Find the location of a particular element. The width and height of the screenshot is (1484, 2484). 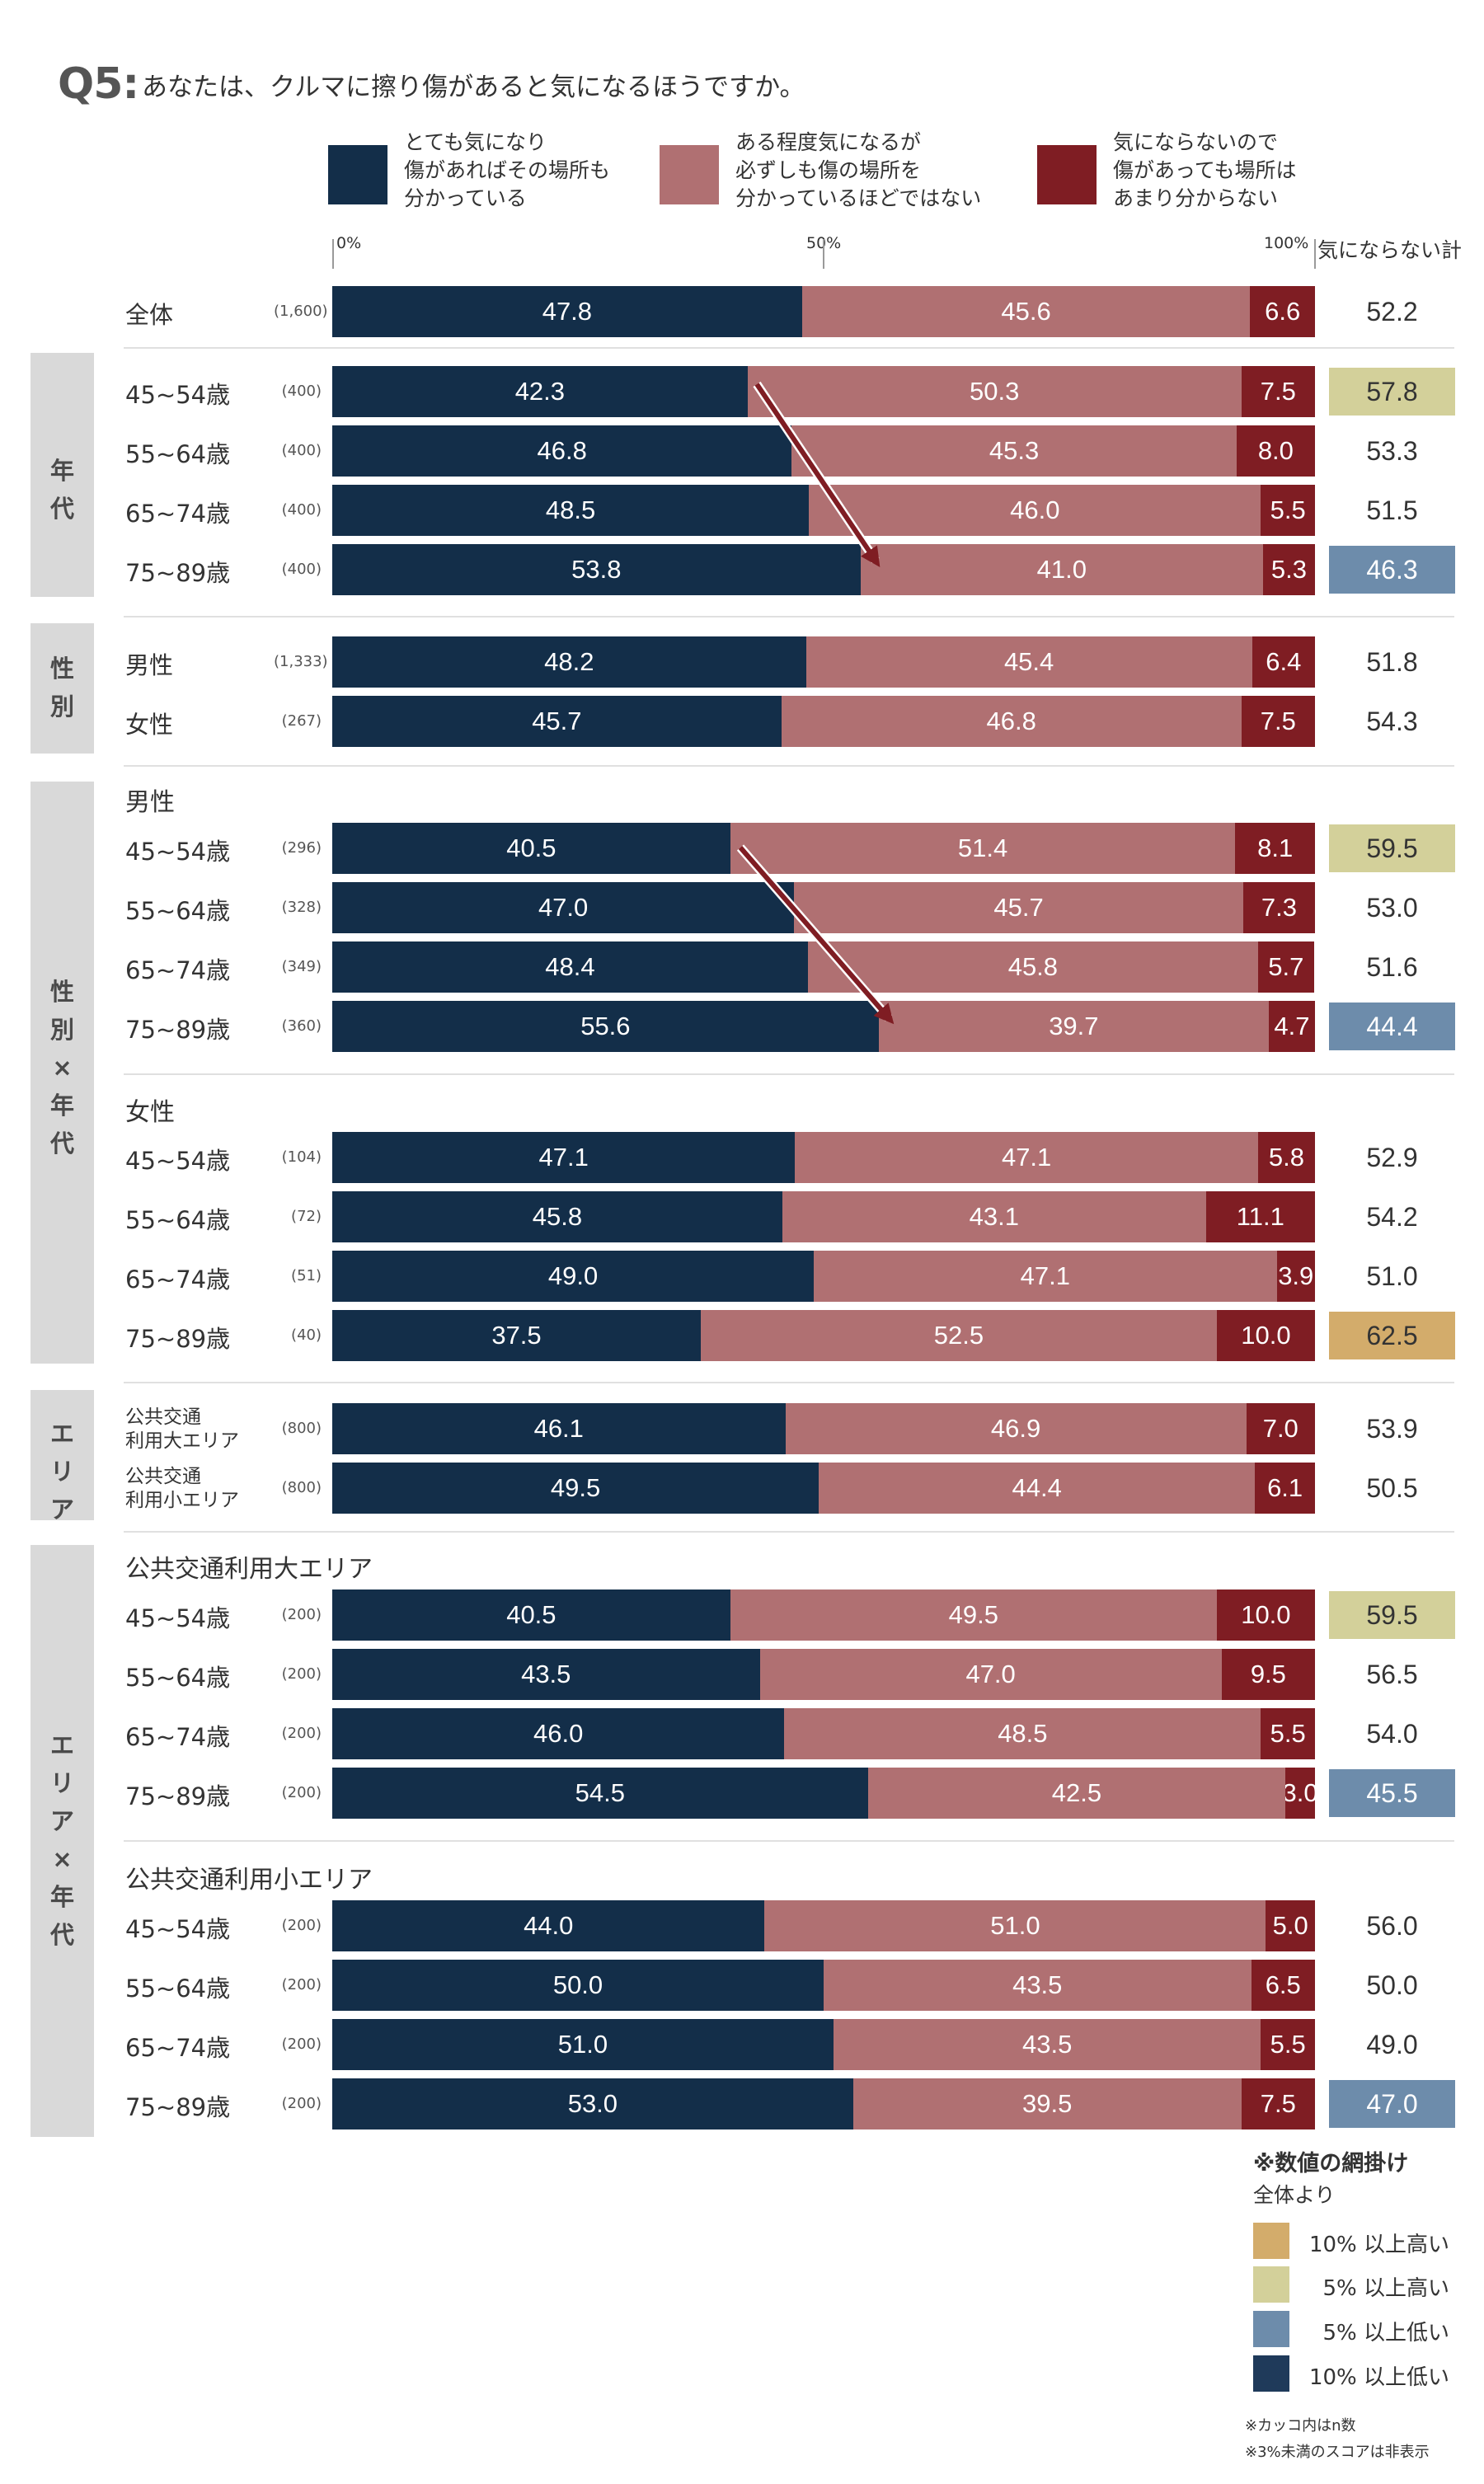

bar-segment-very-concerned: 55.6 is located at coordinates (605, 1026).